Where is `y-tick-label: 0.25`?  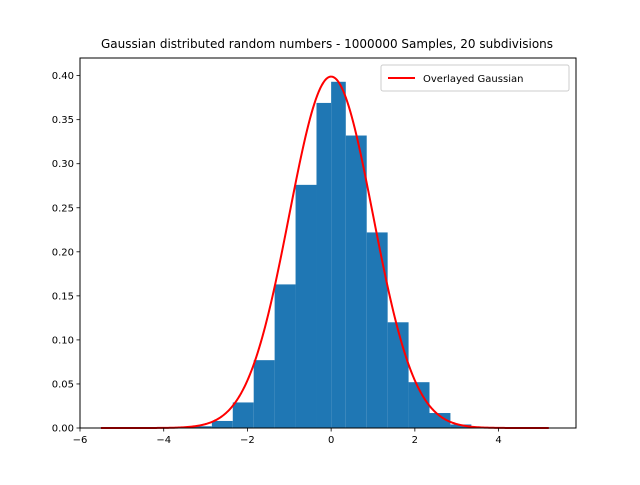
y-tick-label: 0.25 is located at coordinates (63, 208).